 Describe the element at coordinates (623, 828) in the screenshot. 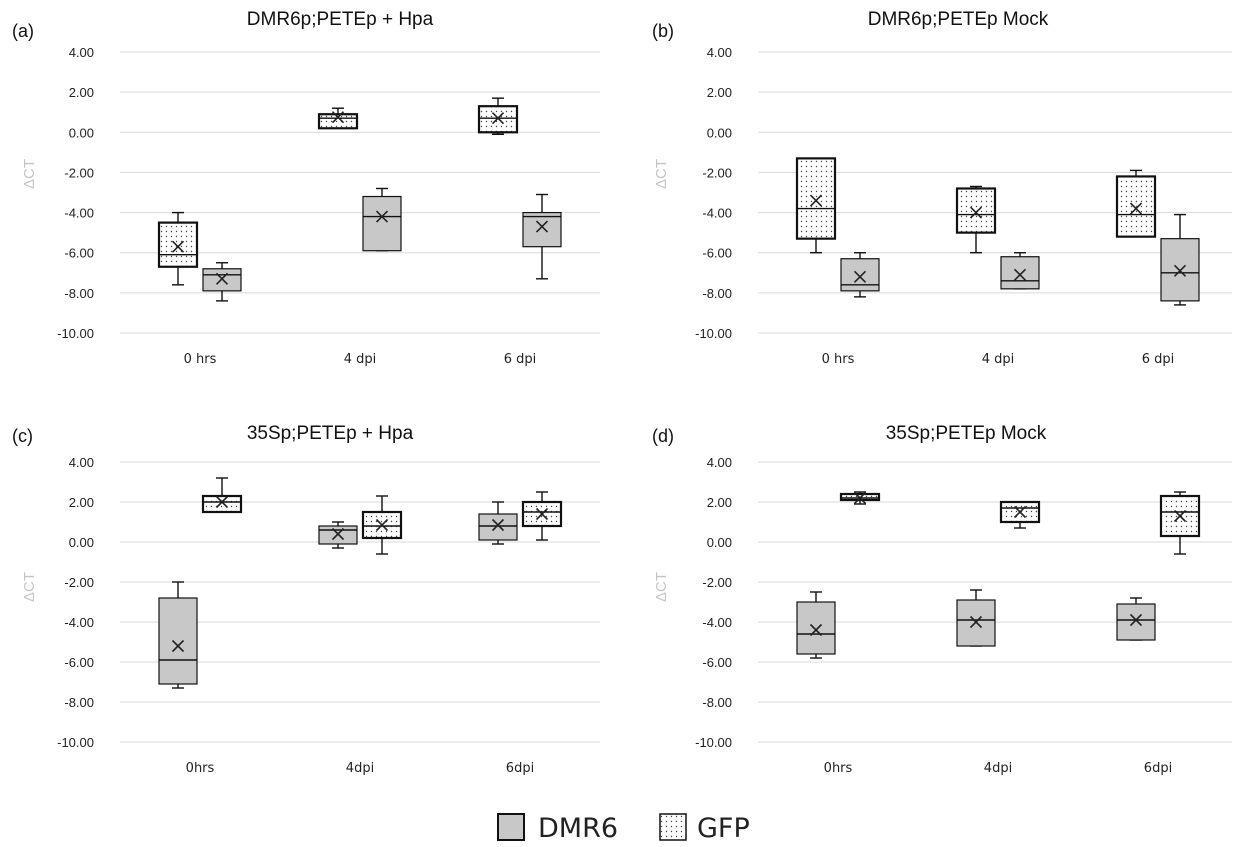

I see `legend: DMR6 GFP` at that location.